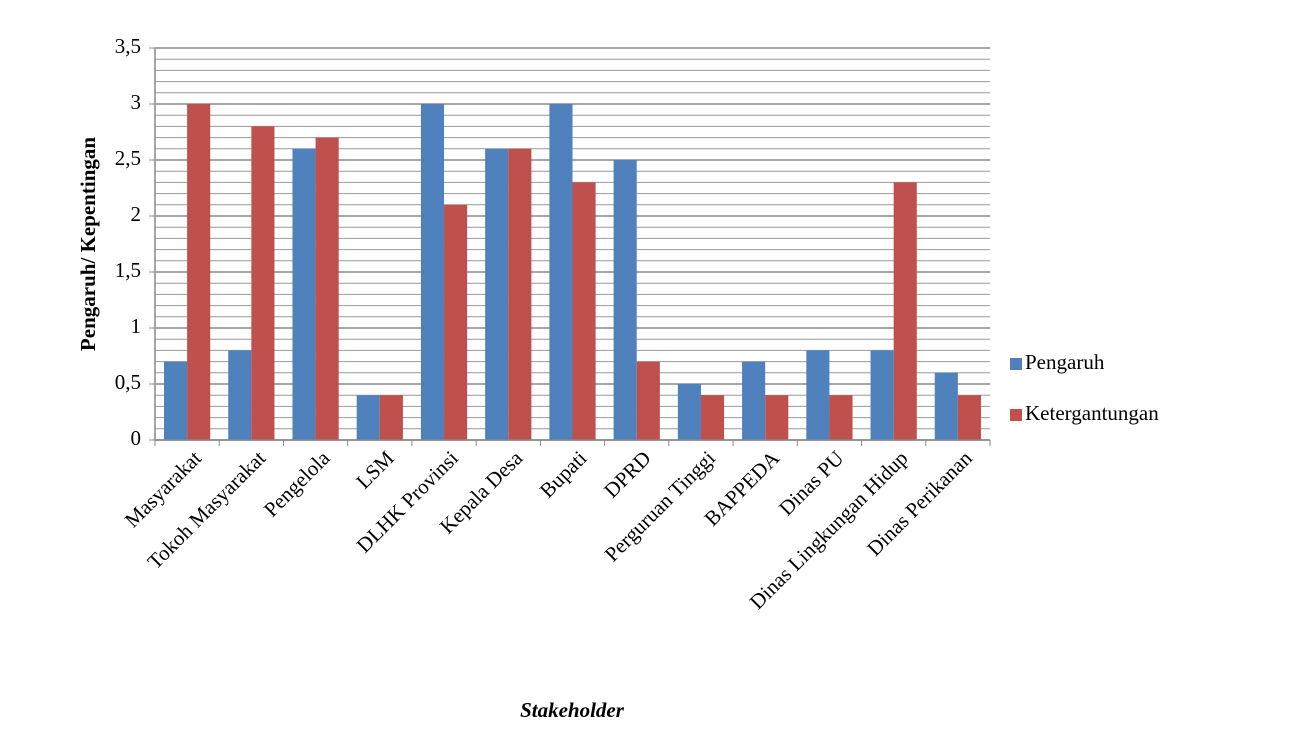 The image size is (1299, 756). Describe the element at coordinates (563, 474) in the screenshot. I see `x-tick-label: Bupati` at that location.